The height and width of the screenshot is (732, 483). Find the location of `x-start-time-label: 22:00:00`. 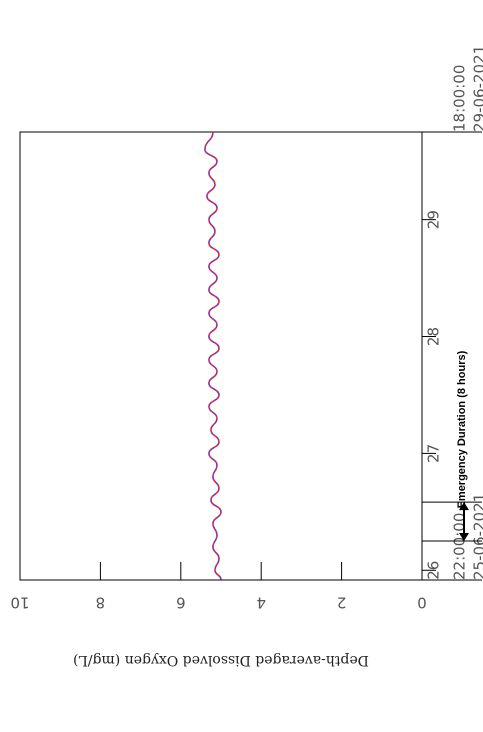

x-start-time-label: 22:00:00 is located at coordinates (460, 546).